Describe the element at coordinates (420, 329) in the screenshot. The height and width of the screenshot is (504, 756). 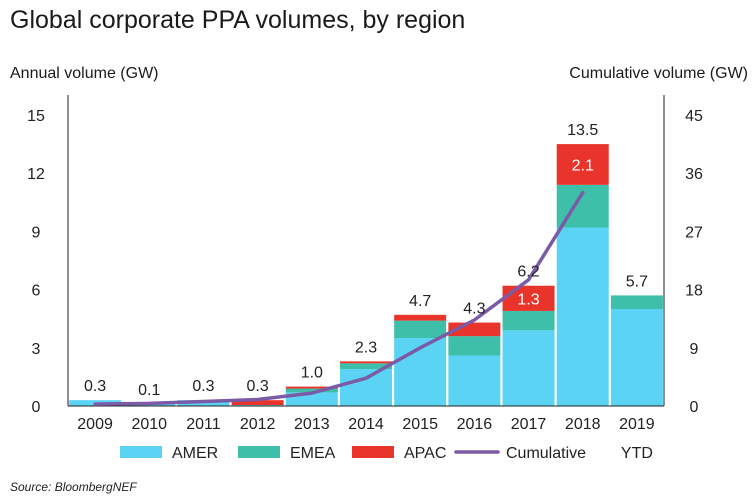
I see `bar-emea-2015` at that location.